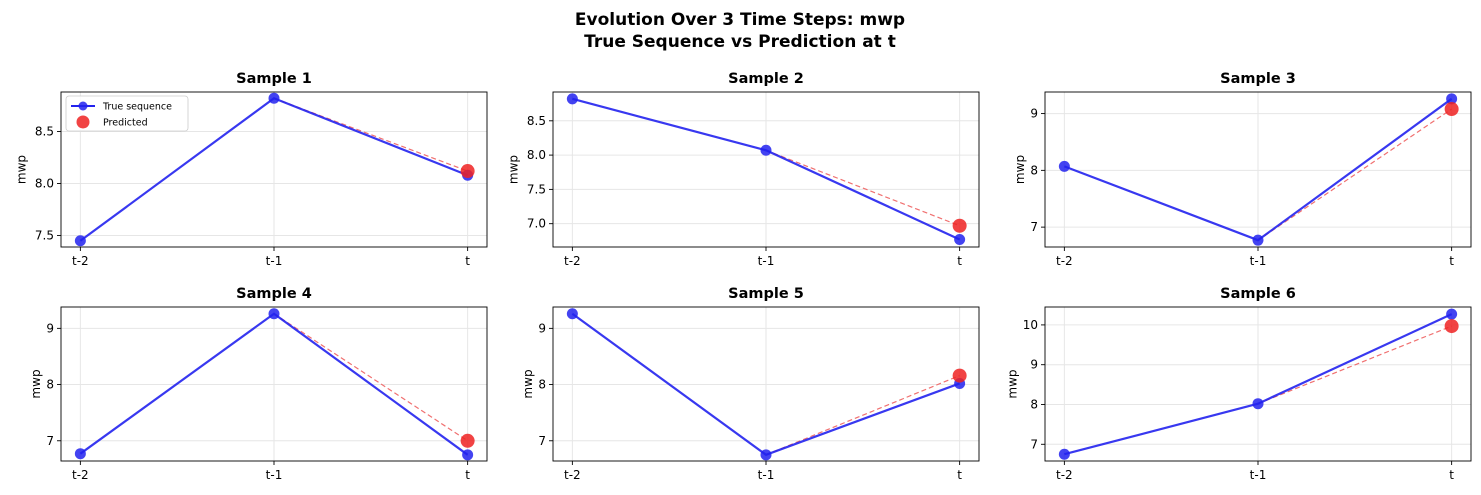  What do you see at coordinates (766, 294) in the screenshot?
I see `subplot-title: Sample 5` at bounding box center [766, 294].